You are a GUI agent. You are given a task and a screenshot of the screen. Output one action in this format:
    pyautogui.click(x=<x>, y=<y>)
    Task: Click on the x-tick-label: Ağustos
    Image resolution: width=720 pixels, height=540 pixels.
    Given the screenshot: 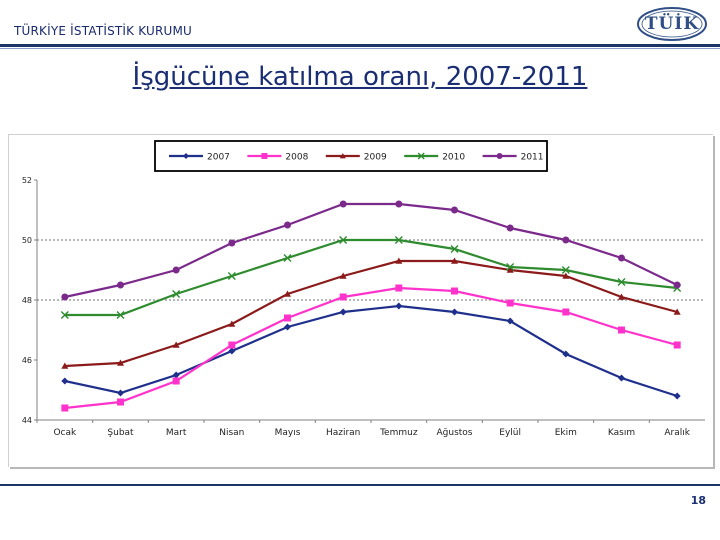 What is the action you would take?
    pyautogui.click(x=455, y=433)
    